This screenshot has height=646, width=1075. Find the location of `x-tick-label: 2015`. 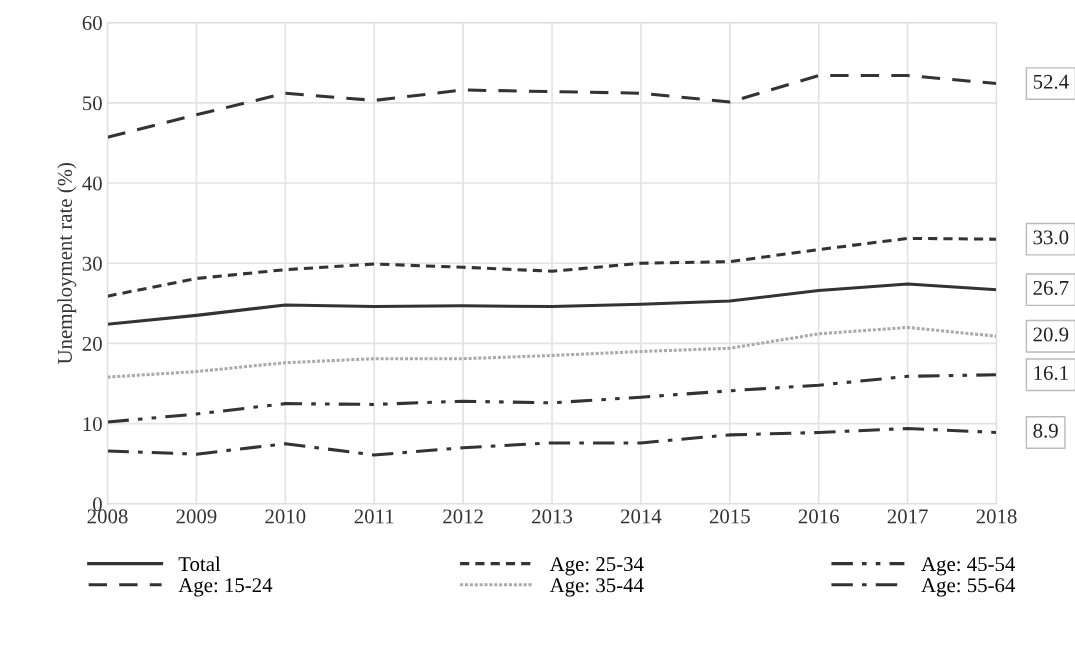

x-tick-label: 2015 is located at coordinates (729, 516).